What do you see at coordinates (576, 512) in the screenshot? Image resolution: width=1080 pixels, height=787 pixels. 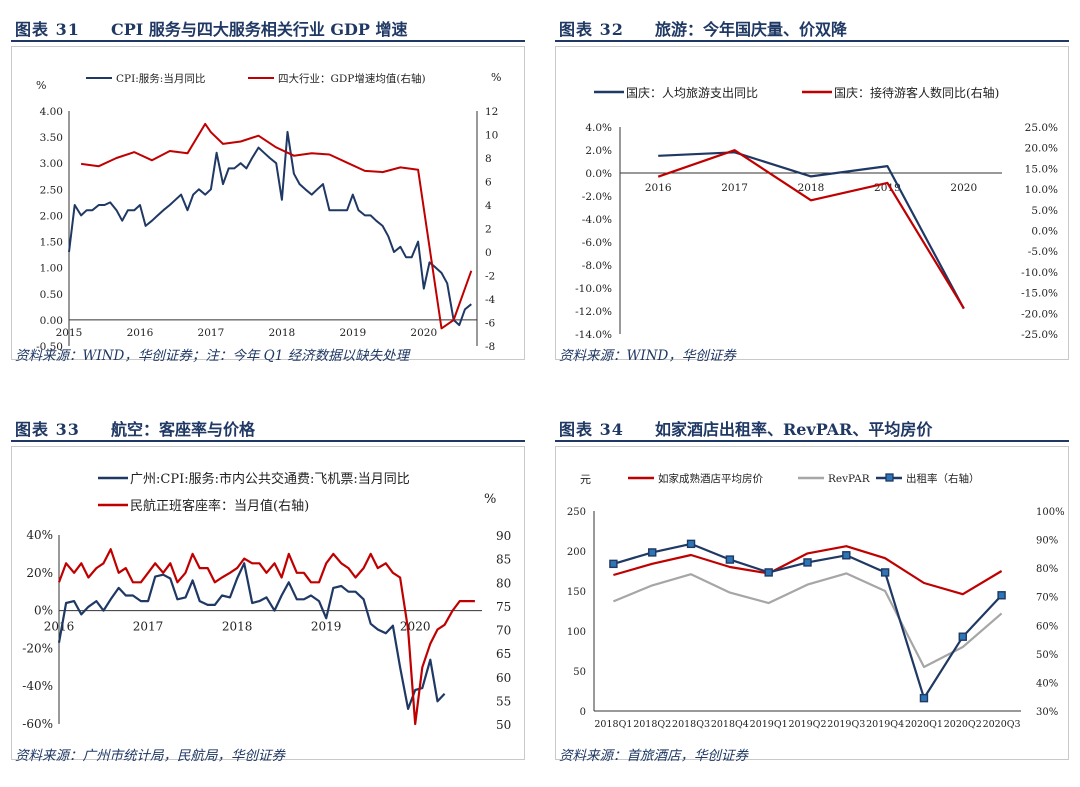 I see `y-tick-left: 250` at bounding box center [576, 512].